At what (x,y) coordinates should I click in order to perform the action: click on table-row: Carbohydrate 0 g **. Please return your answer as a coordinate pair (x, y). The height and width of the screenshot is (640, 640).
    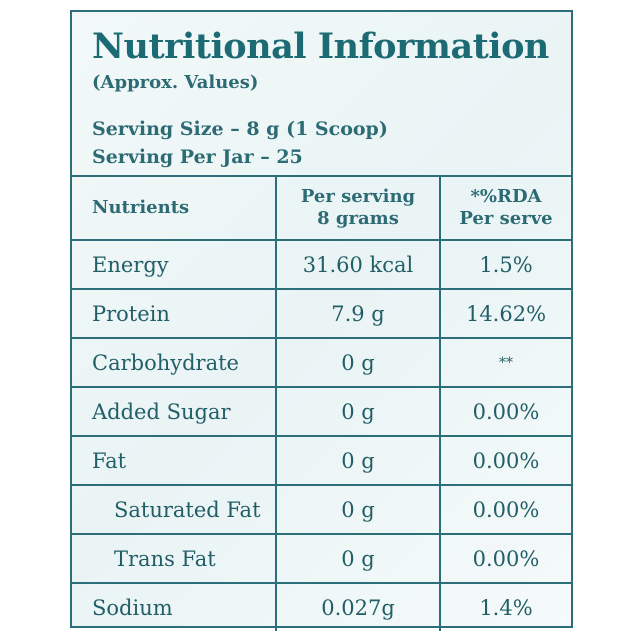
    Looking at the image, I should click on (321, 362).